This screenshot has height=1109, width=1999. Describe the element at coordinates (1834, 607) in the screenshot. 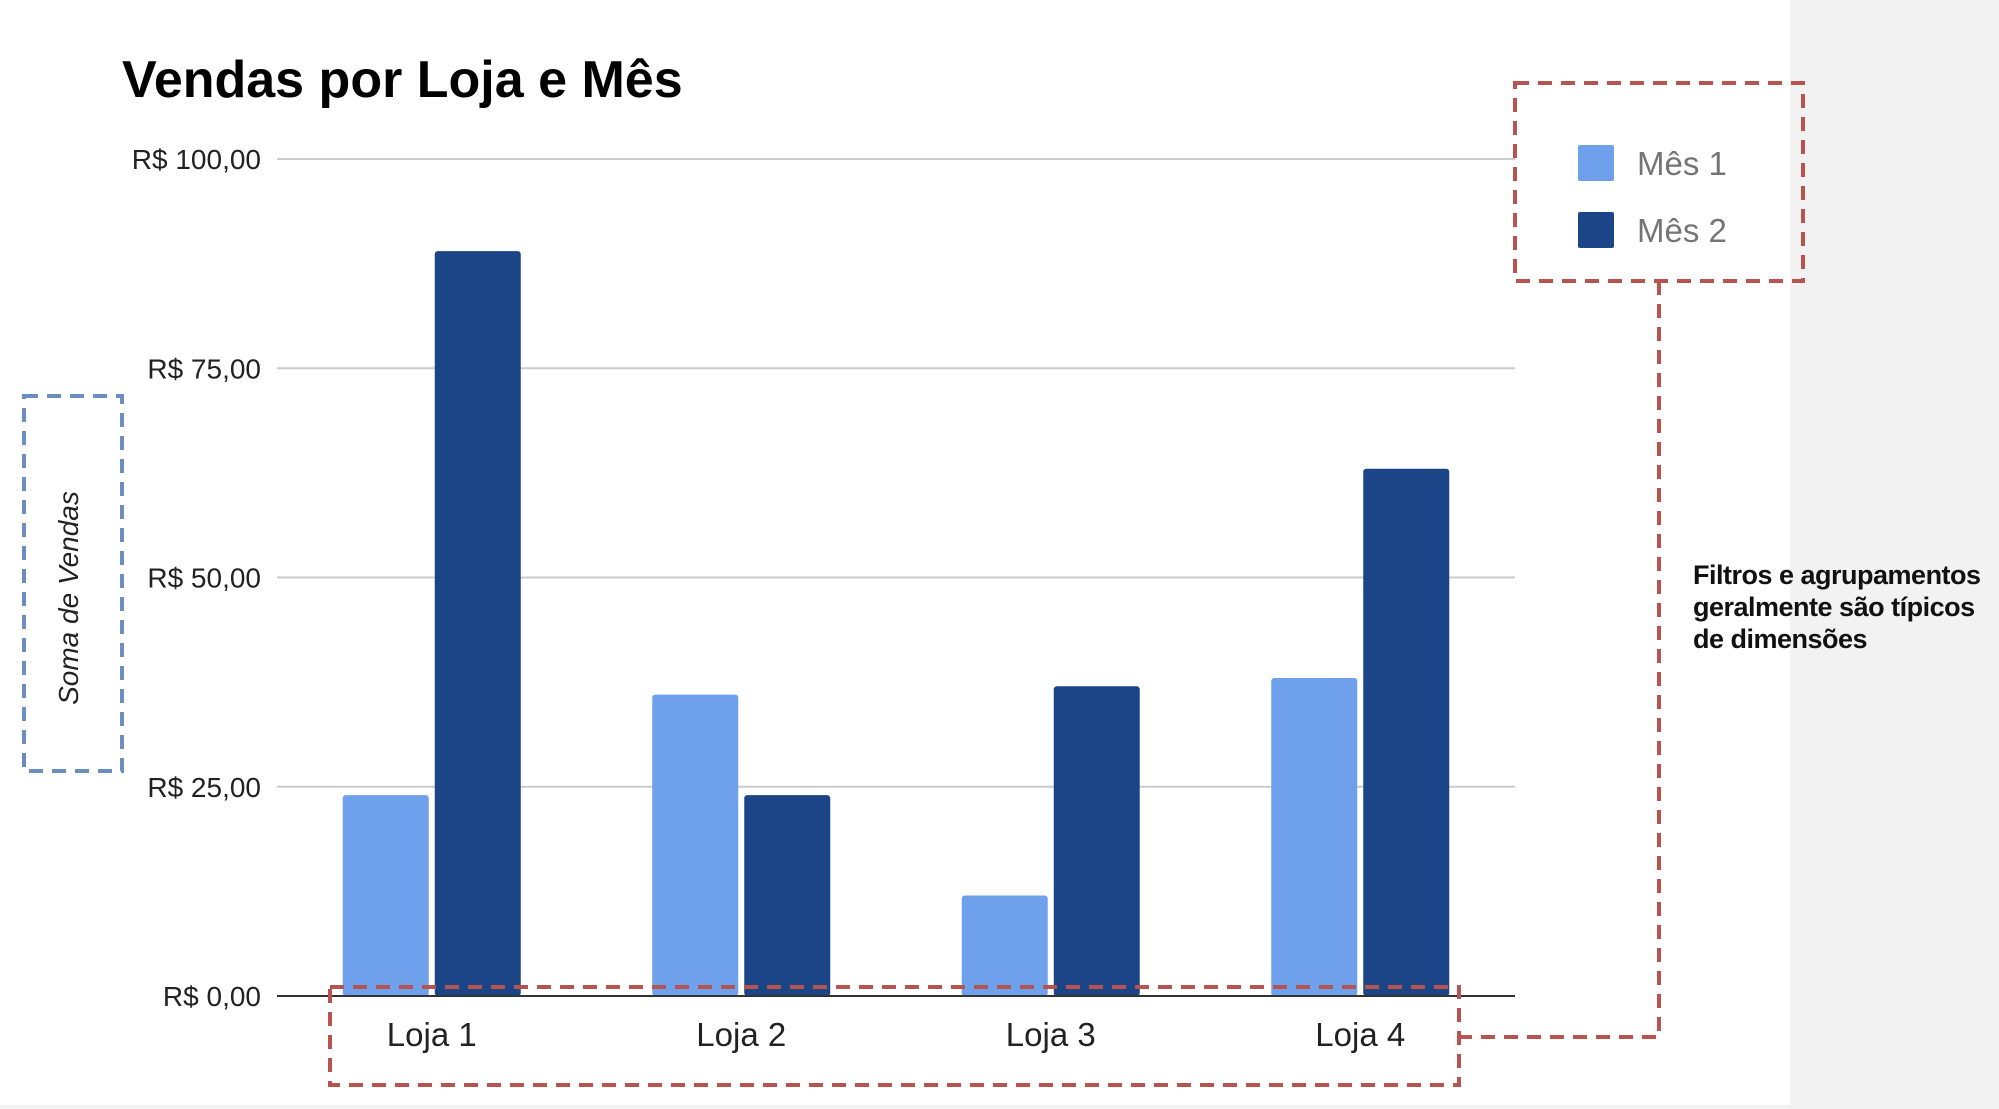

I see `annotation-line: geralmente são típicos` at that location.